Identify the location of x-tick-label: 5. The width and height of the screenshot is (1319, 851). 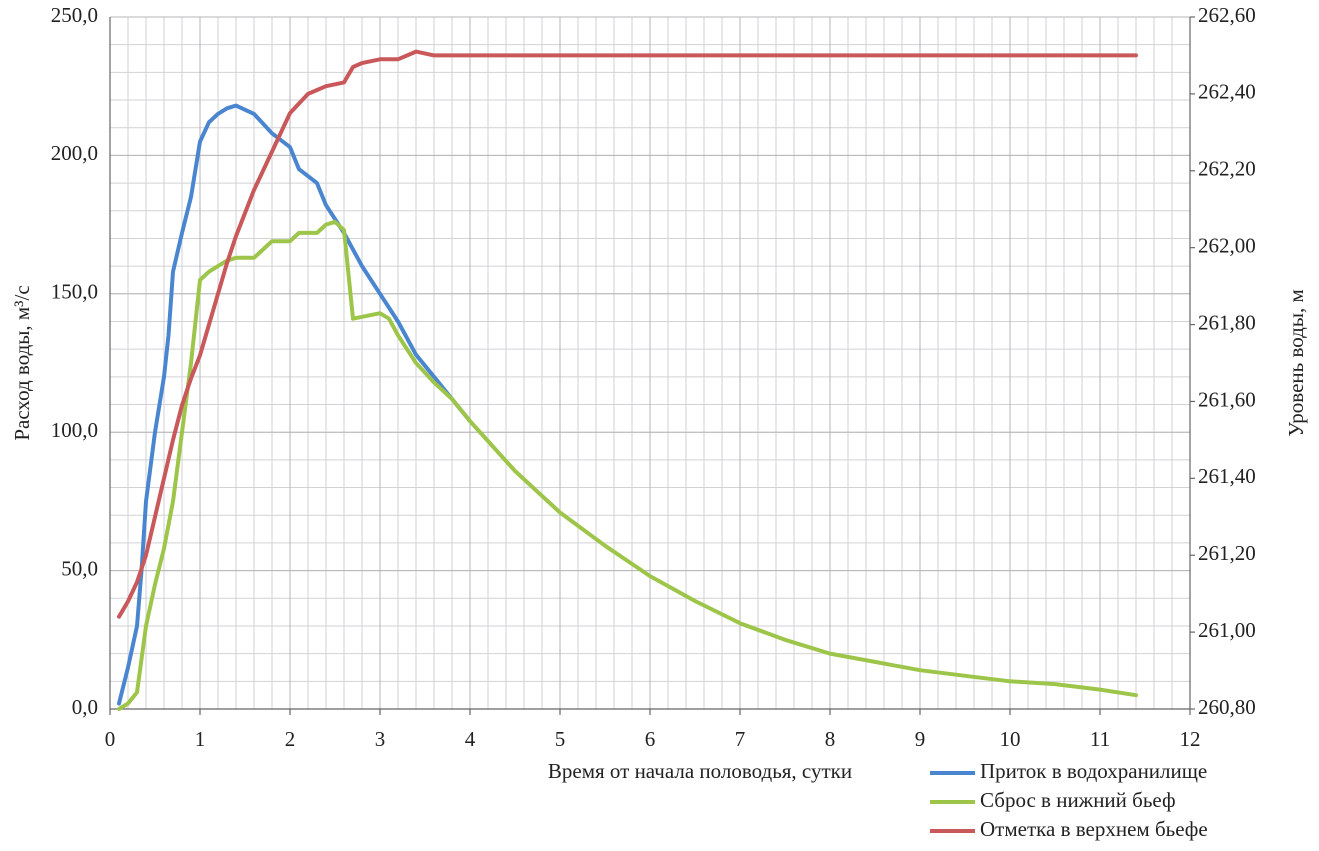
(560, 739).